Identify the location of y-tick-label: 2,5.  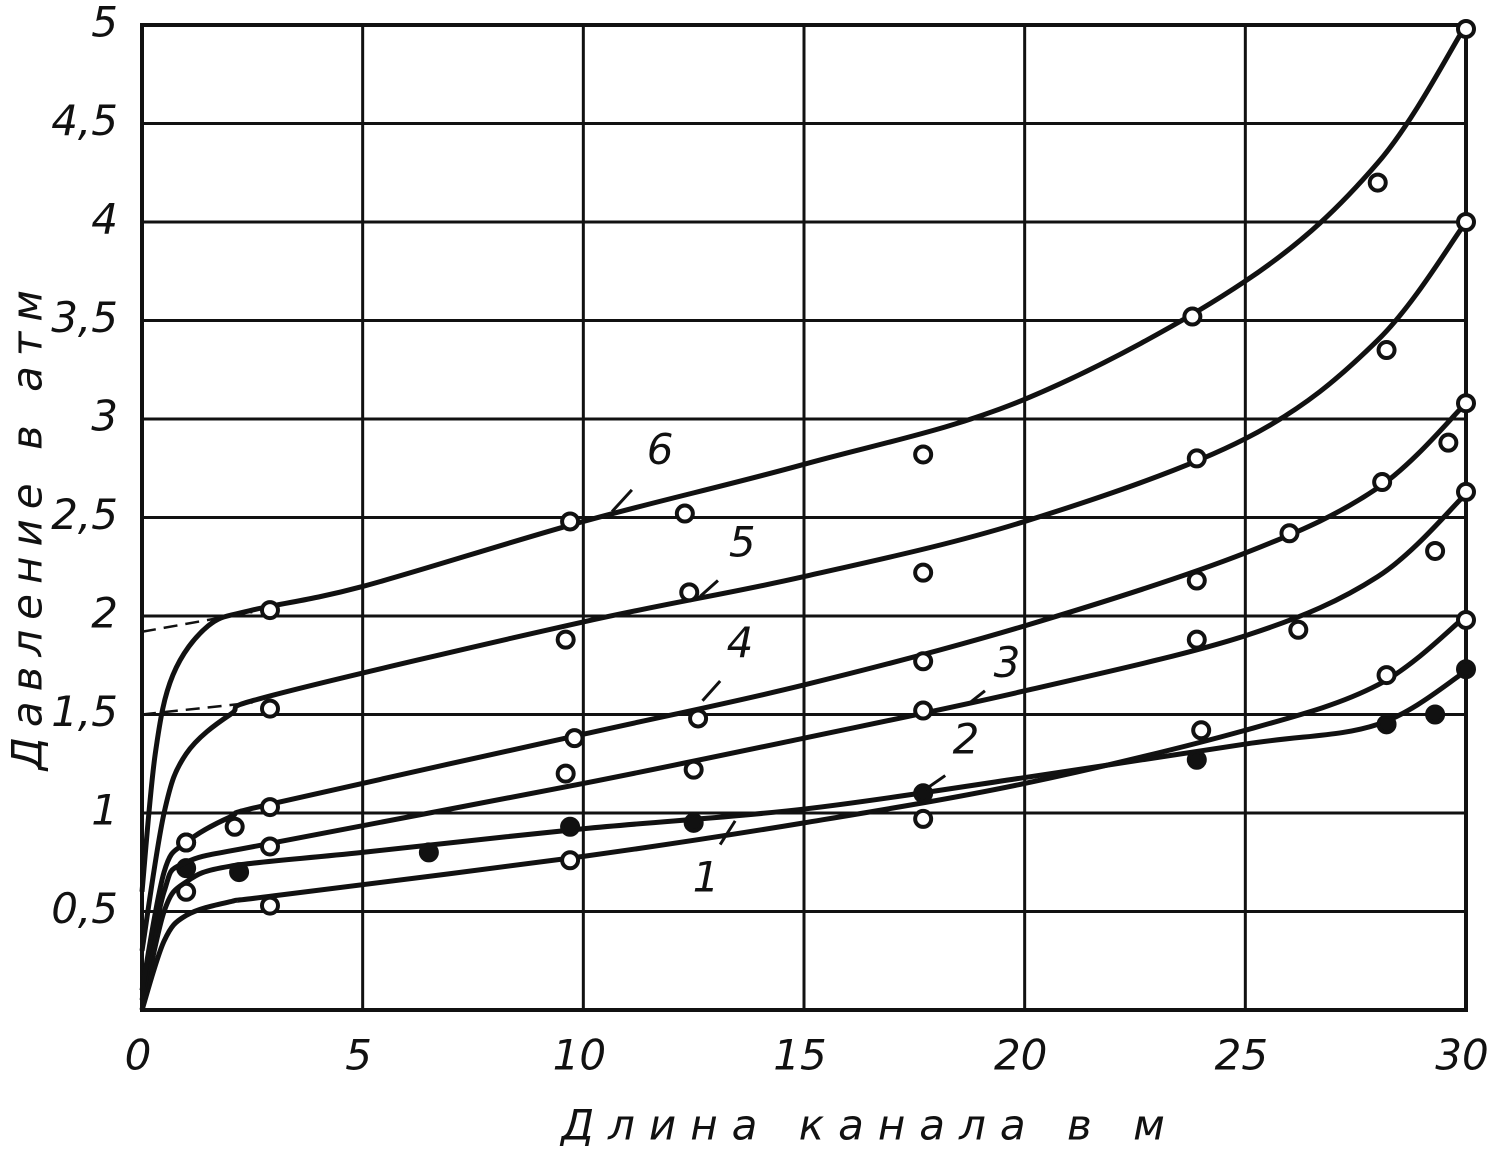
(84, 514).